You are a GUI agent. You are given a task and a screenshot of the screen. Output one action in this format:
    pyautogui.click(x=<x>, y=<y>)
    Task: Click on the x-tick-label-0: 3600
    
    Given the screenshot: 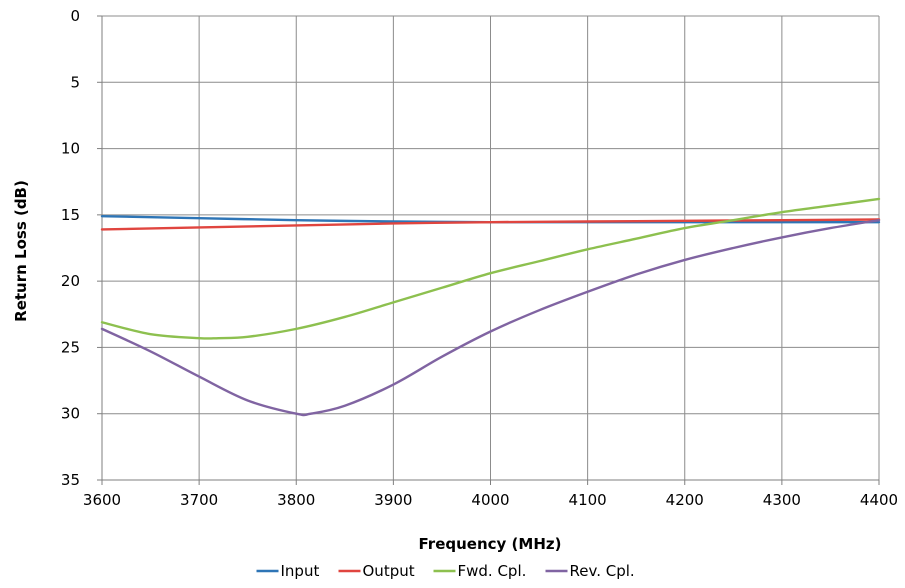 What is the action you would take?
    pyautogui.click(x=102, y=500)
    